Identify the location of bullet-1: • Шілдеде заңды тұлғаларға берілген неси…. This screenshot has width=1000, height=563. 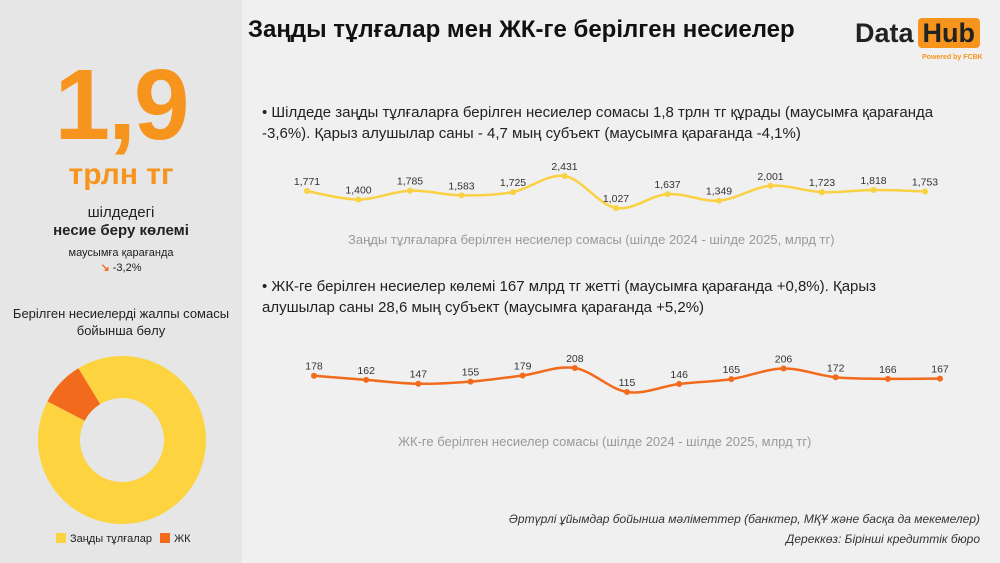
(598, 123).